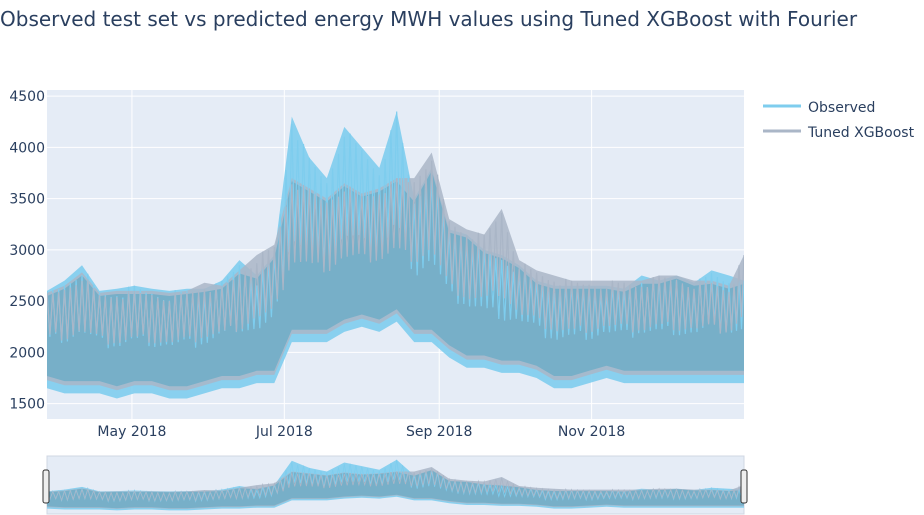  Describe the element at coordinates (46, 486) in the screenshot. I see `range-slider-left-handle` at that location.